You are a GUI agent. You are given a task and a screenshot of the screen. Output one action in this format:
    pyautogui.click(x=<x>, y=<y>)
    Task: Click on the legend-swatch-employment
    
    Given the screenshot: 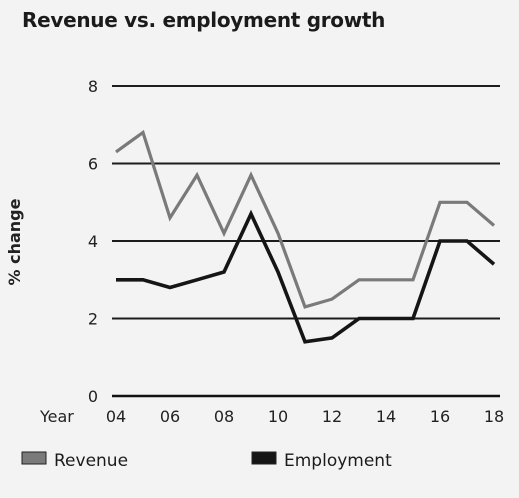 What is the action you would take?
    pyautogui.click(x=264, y=458)
    